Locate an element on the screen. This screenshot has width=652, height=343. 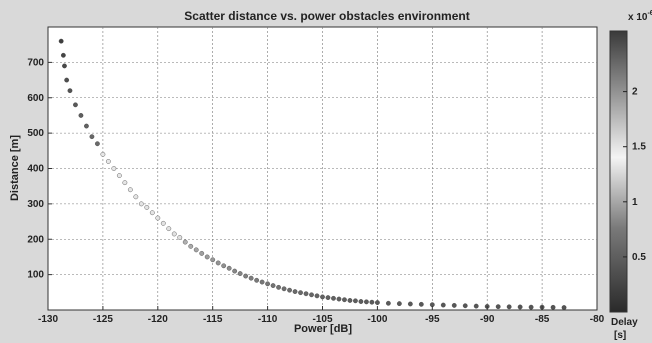
x-tick-label: -125 is located at coordinates (103, 319).